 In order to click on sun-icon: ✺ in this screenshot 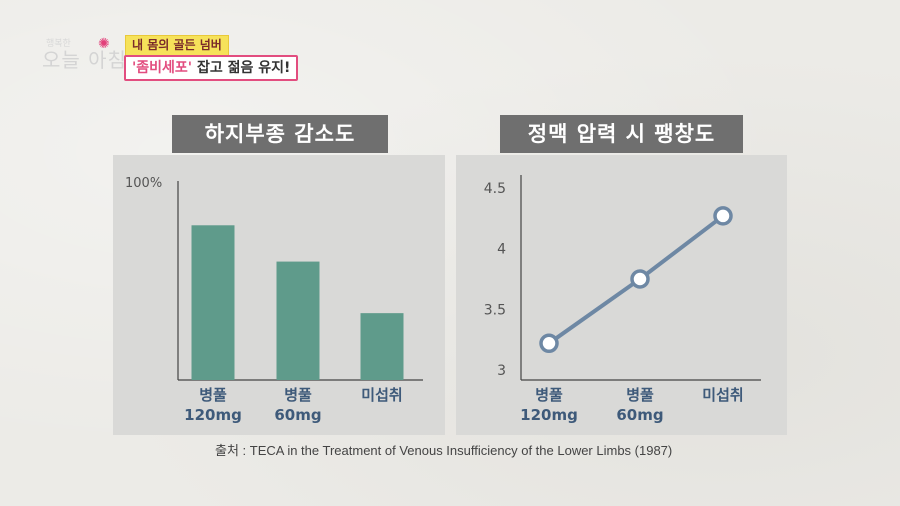, I will do `click(104, 44)`.